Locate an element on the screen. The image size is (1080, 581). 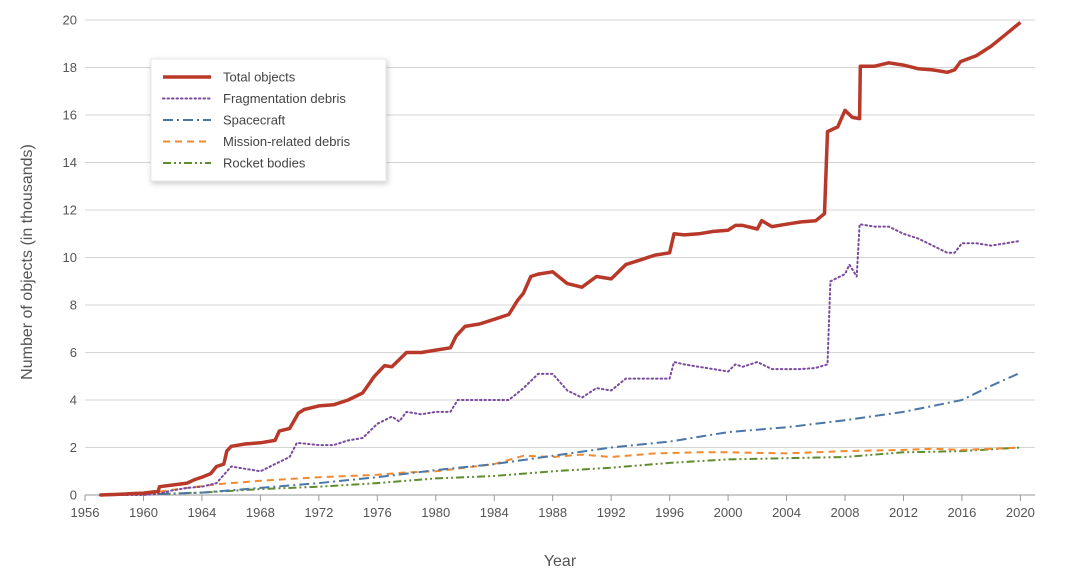
y-tick-label: 4 is located at coordinates (73, 400).